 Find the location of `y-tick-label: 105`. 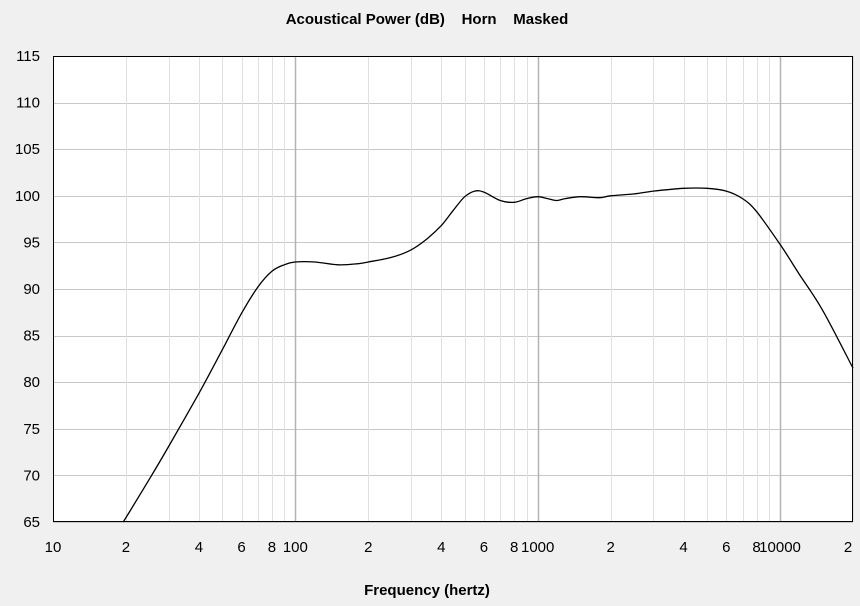

y-tick-label: 105 is located at coordinates (27, 149).